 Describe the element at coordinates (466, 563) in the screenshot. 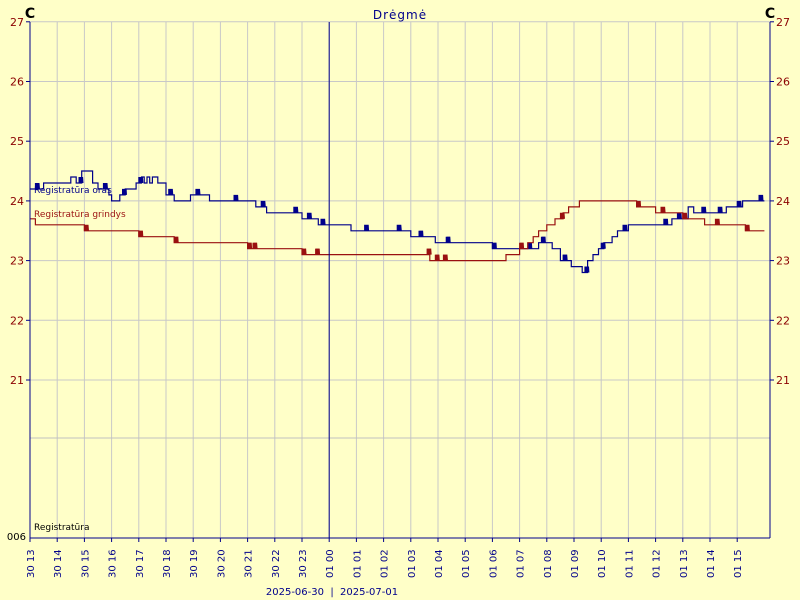

I see `x-tick-label: 01 05` at that location.